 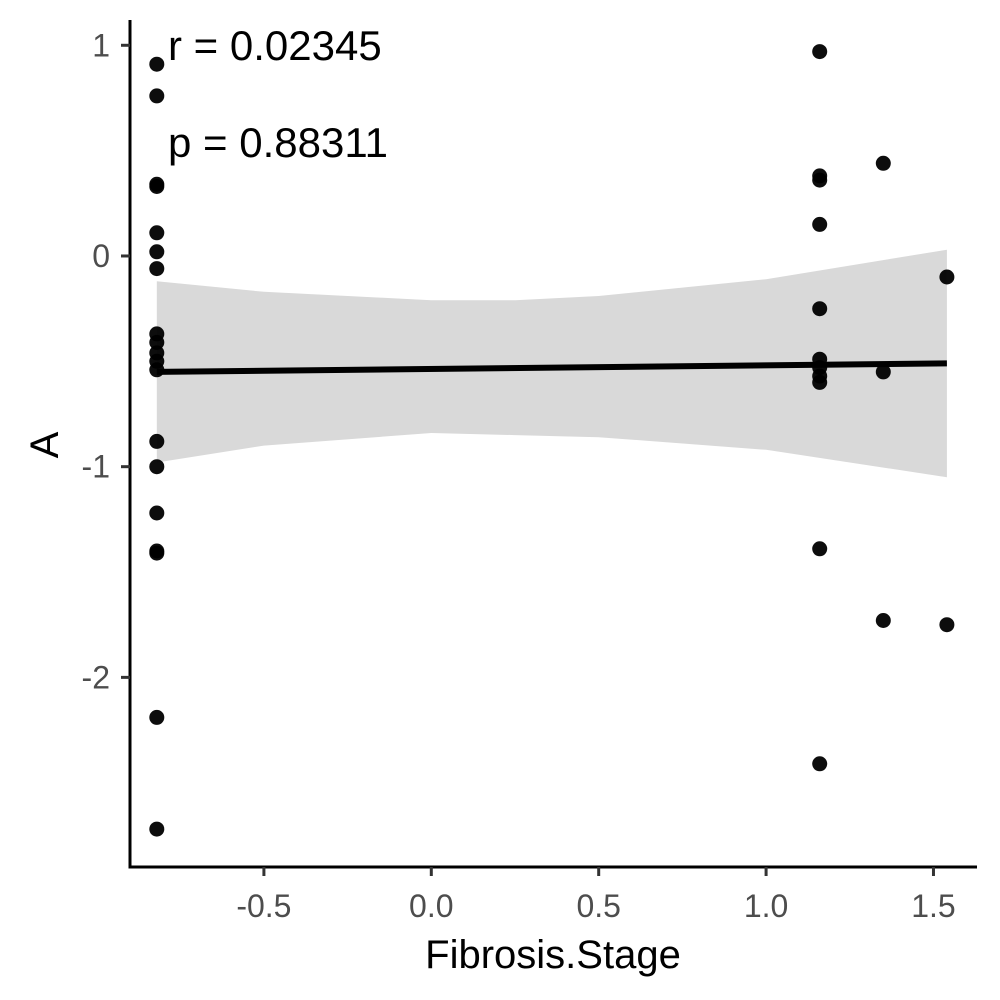 I want to click on x-tick-label: -0.5, so click(x=263, y=906).